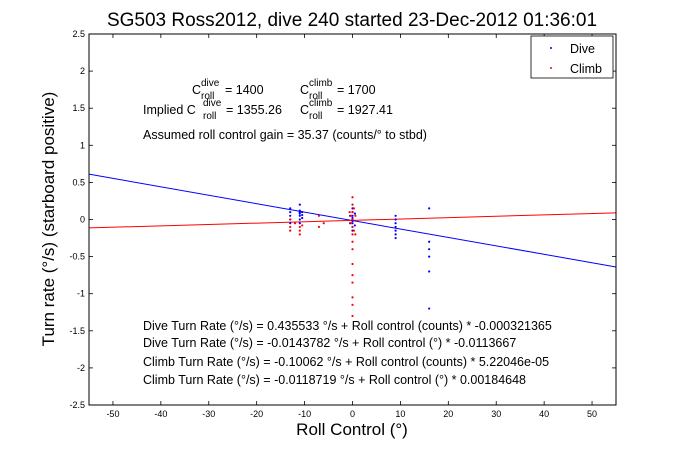 The width and height of the screenshot is (681, 454). I want to click on x-tick-label: -10, so click(304, 414).